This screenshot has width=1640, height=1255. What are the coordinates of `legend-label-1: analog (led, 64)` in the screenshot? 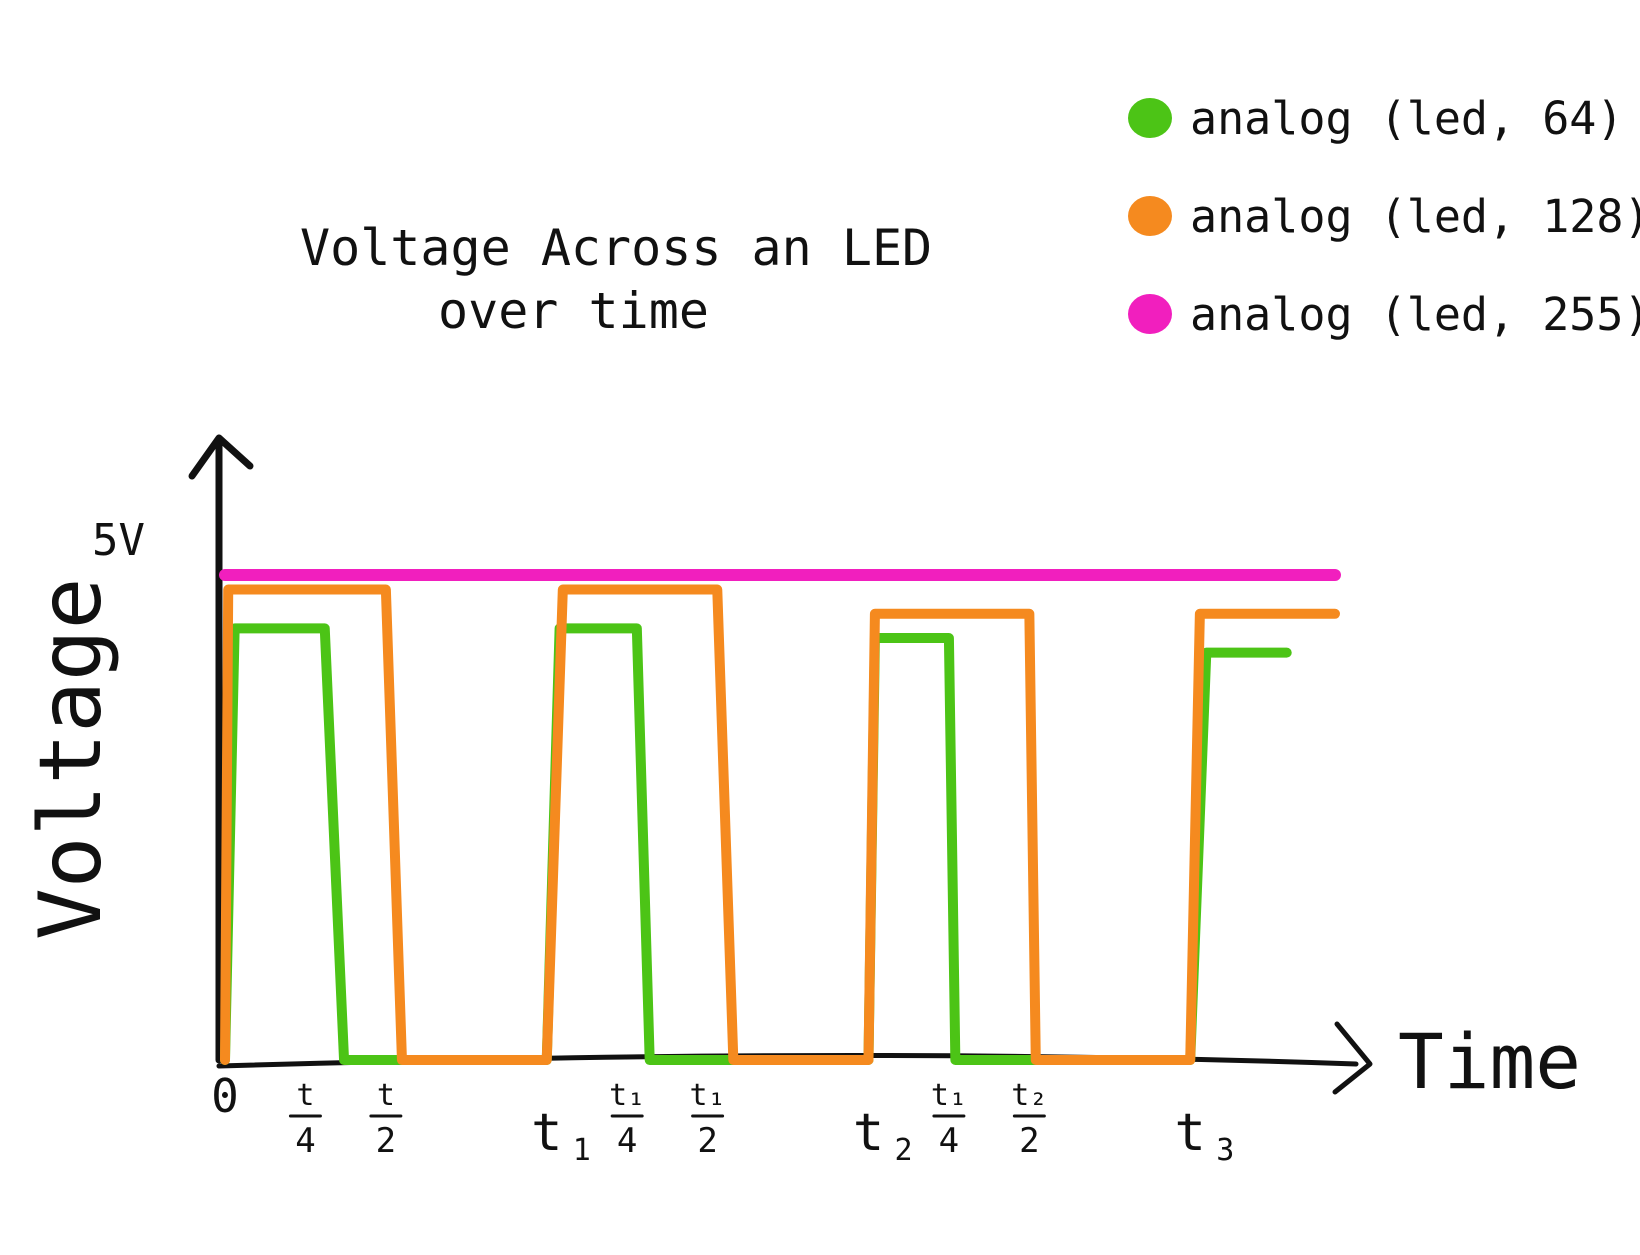 It's located at (1406, 118).